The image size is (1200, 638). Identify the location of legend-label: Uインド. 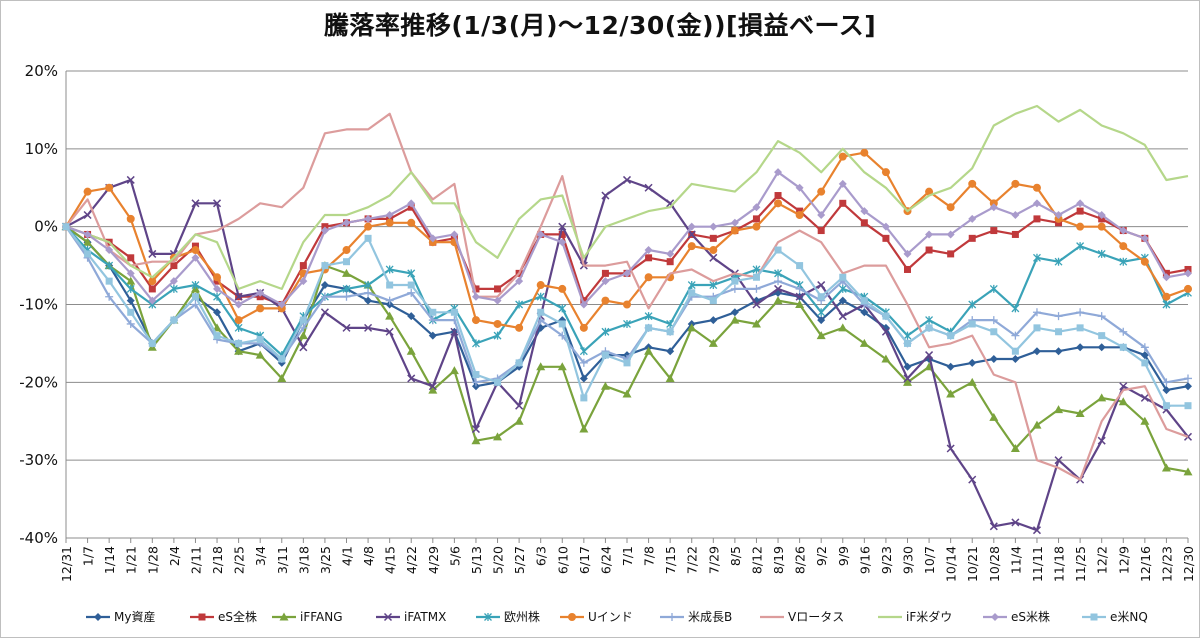
(610, 617).